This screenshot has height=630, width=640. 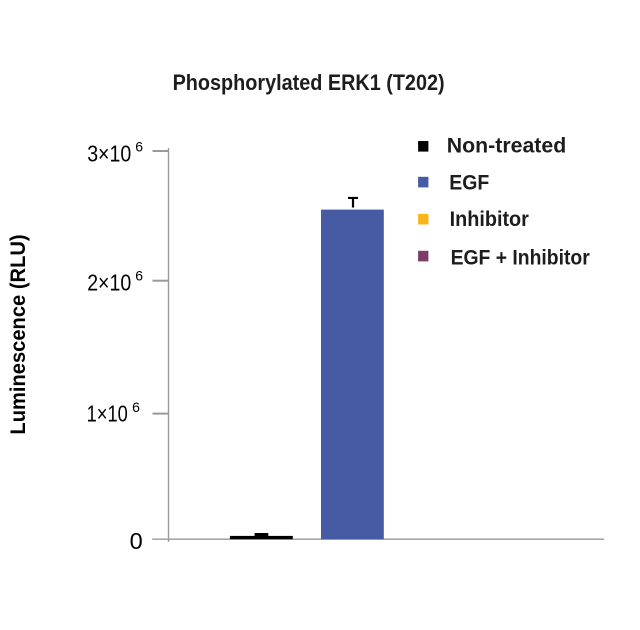 I want to click on svg-text: 3×10, so click(x=109, y=154).